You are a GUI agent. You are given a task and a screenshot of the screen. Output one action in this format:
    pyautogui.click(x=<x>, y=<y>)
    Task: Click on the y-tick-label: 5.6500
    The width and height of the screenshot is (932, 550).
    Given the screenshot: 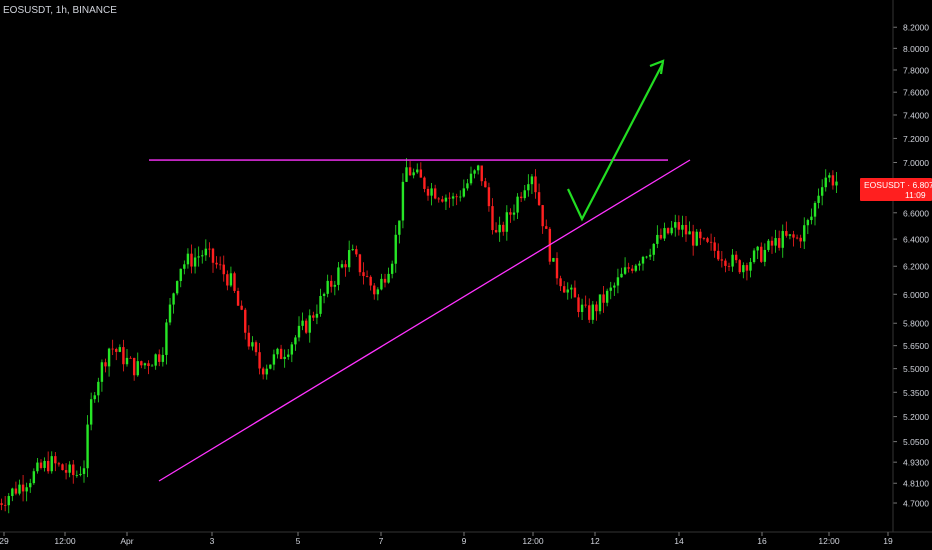 What is the action you would take?
    pyautogui.click(x=916, y=346)
    